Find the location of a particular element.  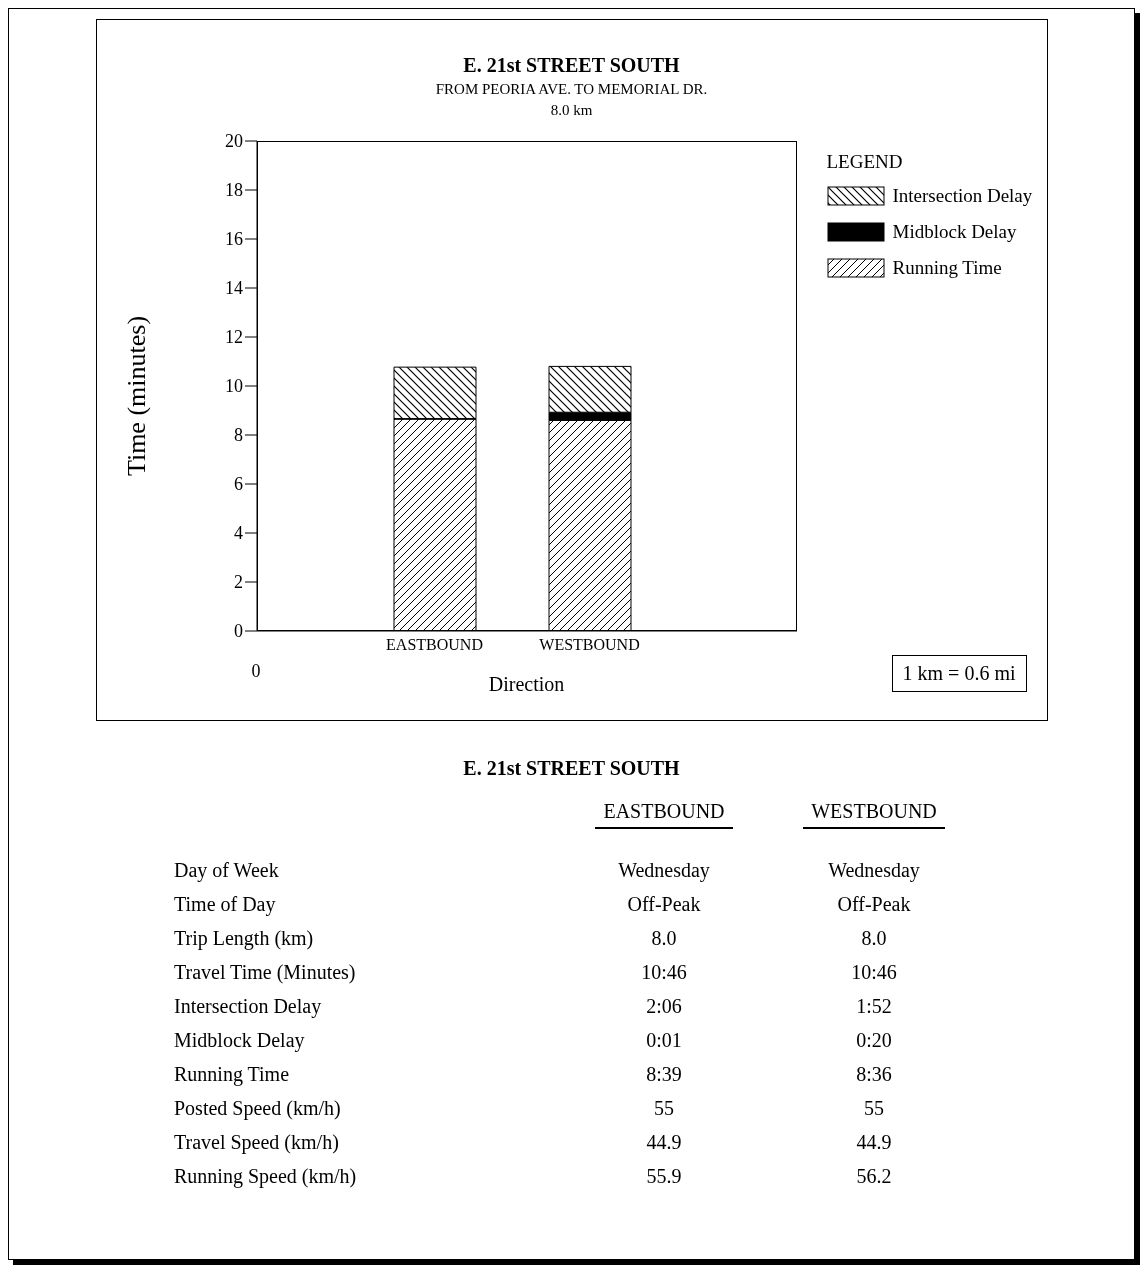

category-label: EASTBOUND is located at coordinates (664, 814).